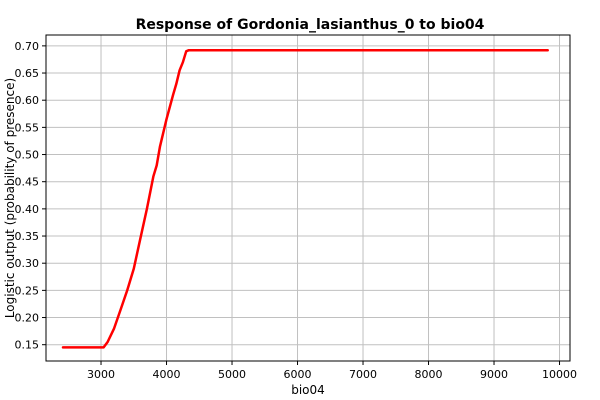 The height and width of the screenshot is (400, 600). Describe the element at coordinates (27, 209) in the screenshot. I see `y-tick-label: 0.40` at that location.